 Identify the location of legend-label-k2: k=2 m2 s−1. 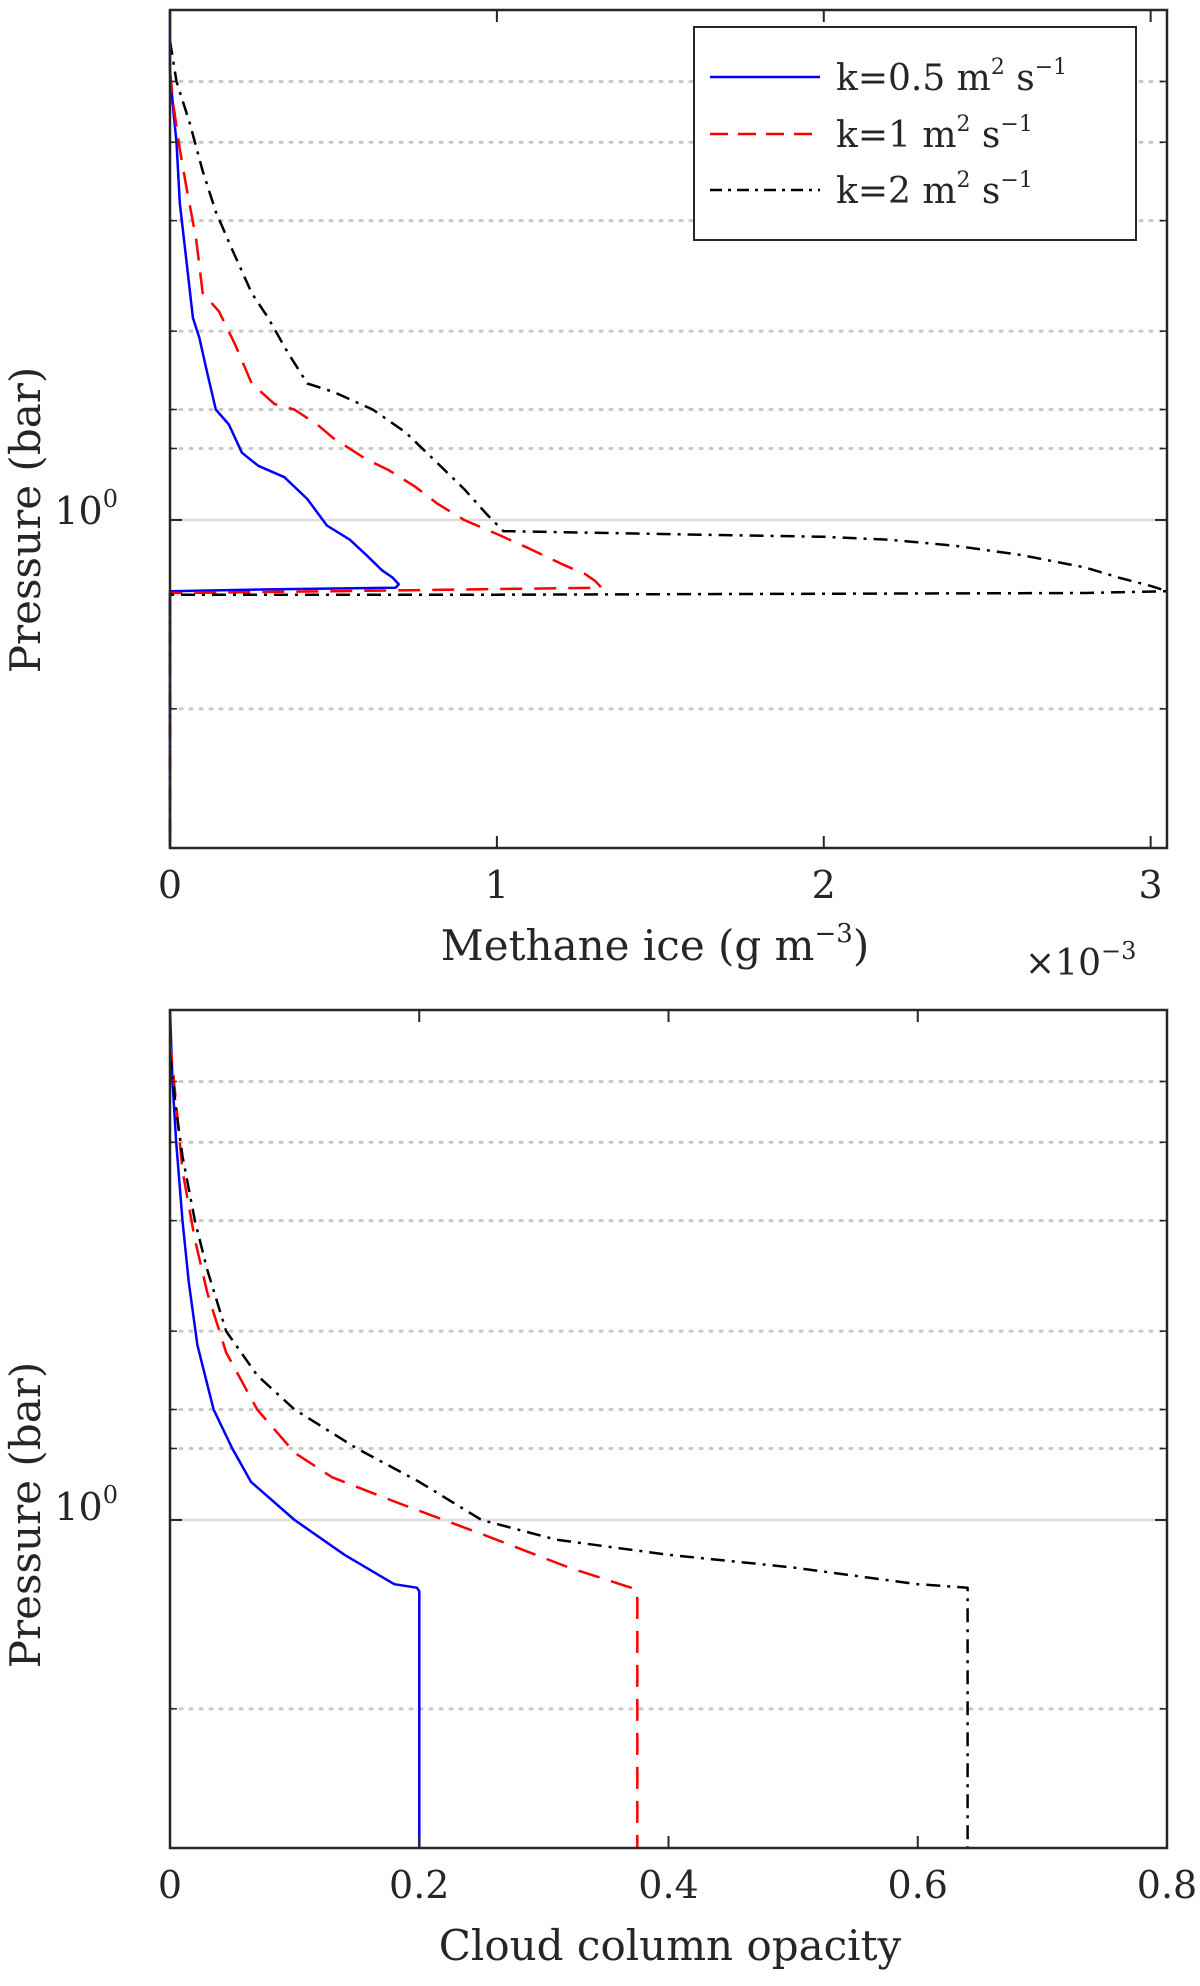
(934, 190).